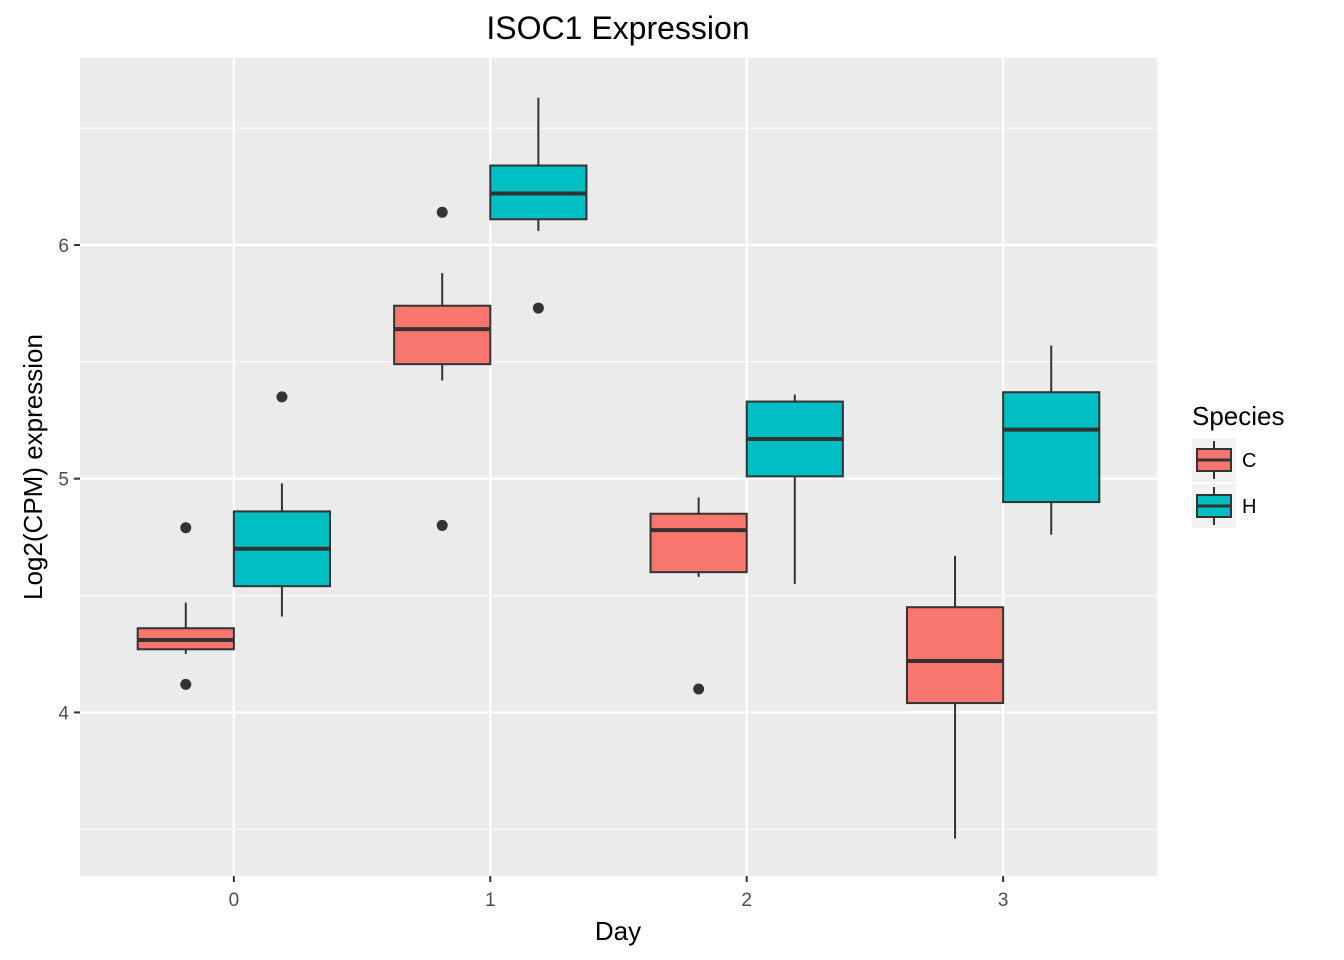 Image resolution: width=1344 pixels, height=960 pixels. I want to click on legend-label: H, so click(1249, 507).